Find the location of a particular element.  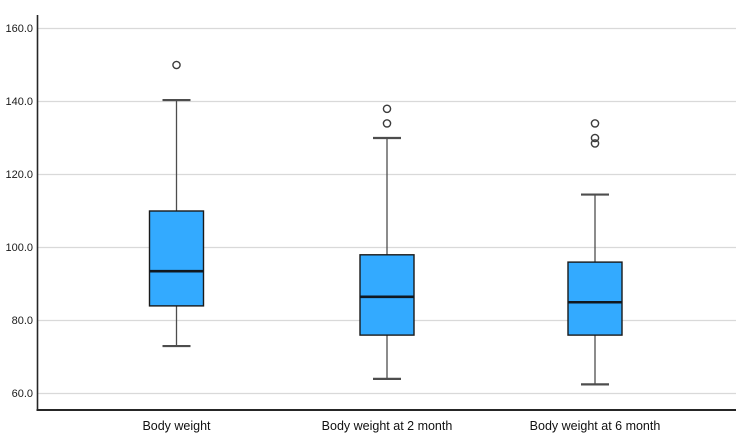

y-tick-label: 160.0 is located at coordinates (19, 29).